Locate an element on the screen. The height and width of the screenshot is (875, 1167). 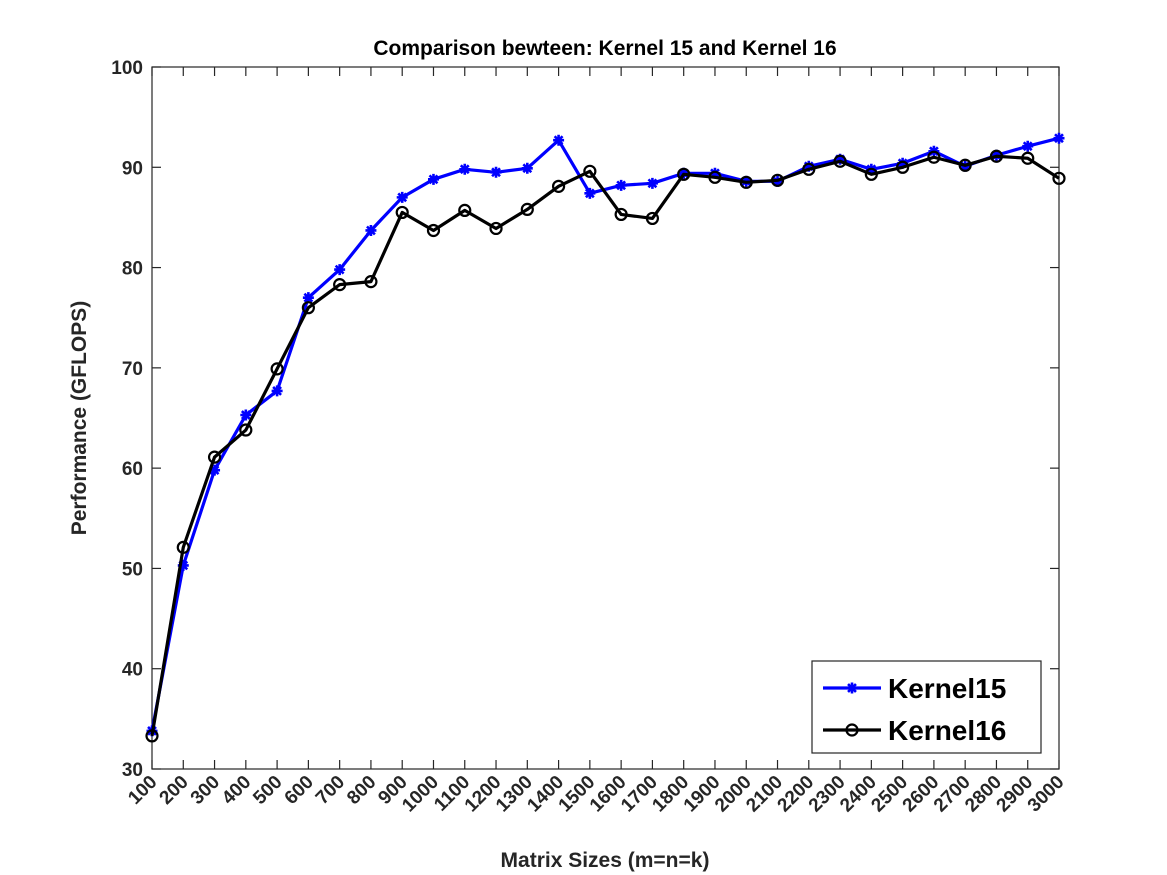
legend-marker-kernel15 is located at coordinates (852, 688).